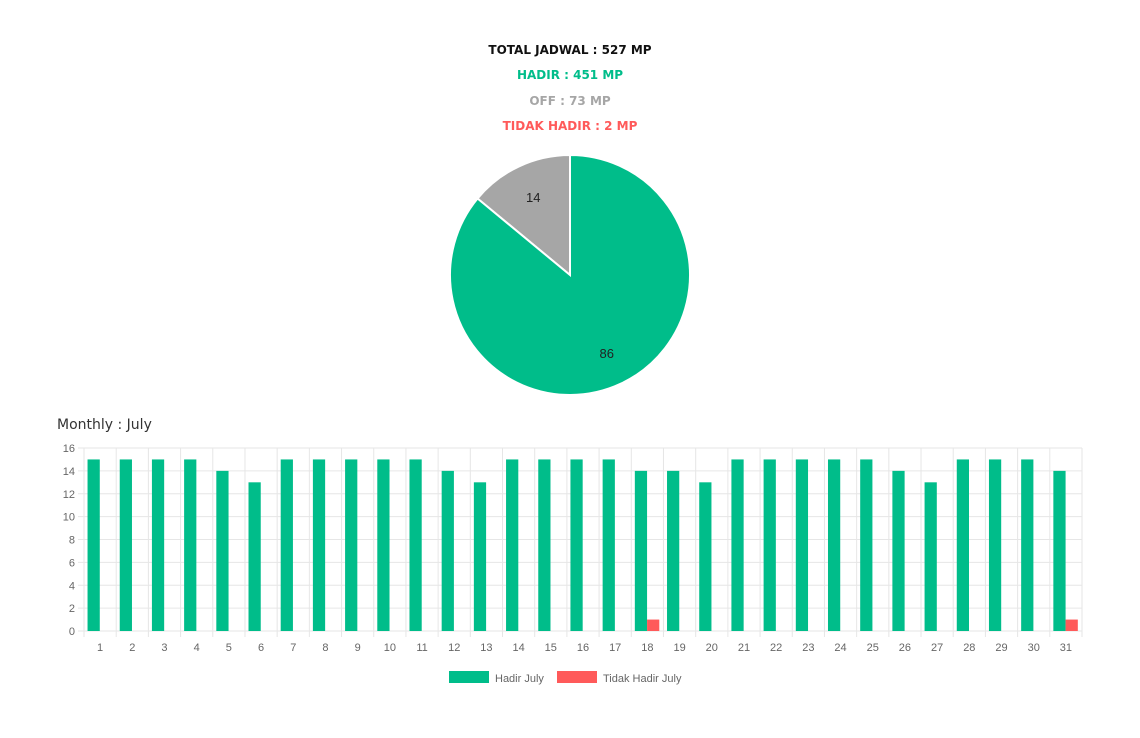  I want to click on x-tick-label: 22, so click(776, 648).